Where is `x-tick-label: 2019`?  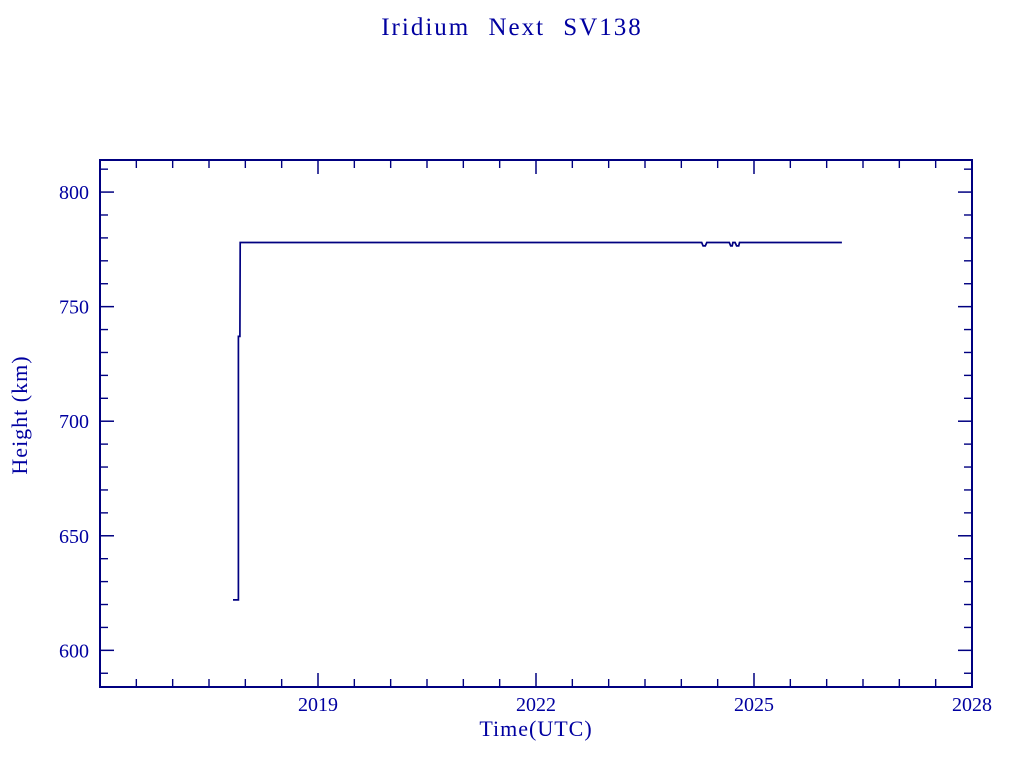 x-tick-label: 2019 is located at coordinates (318, 705).